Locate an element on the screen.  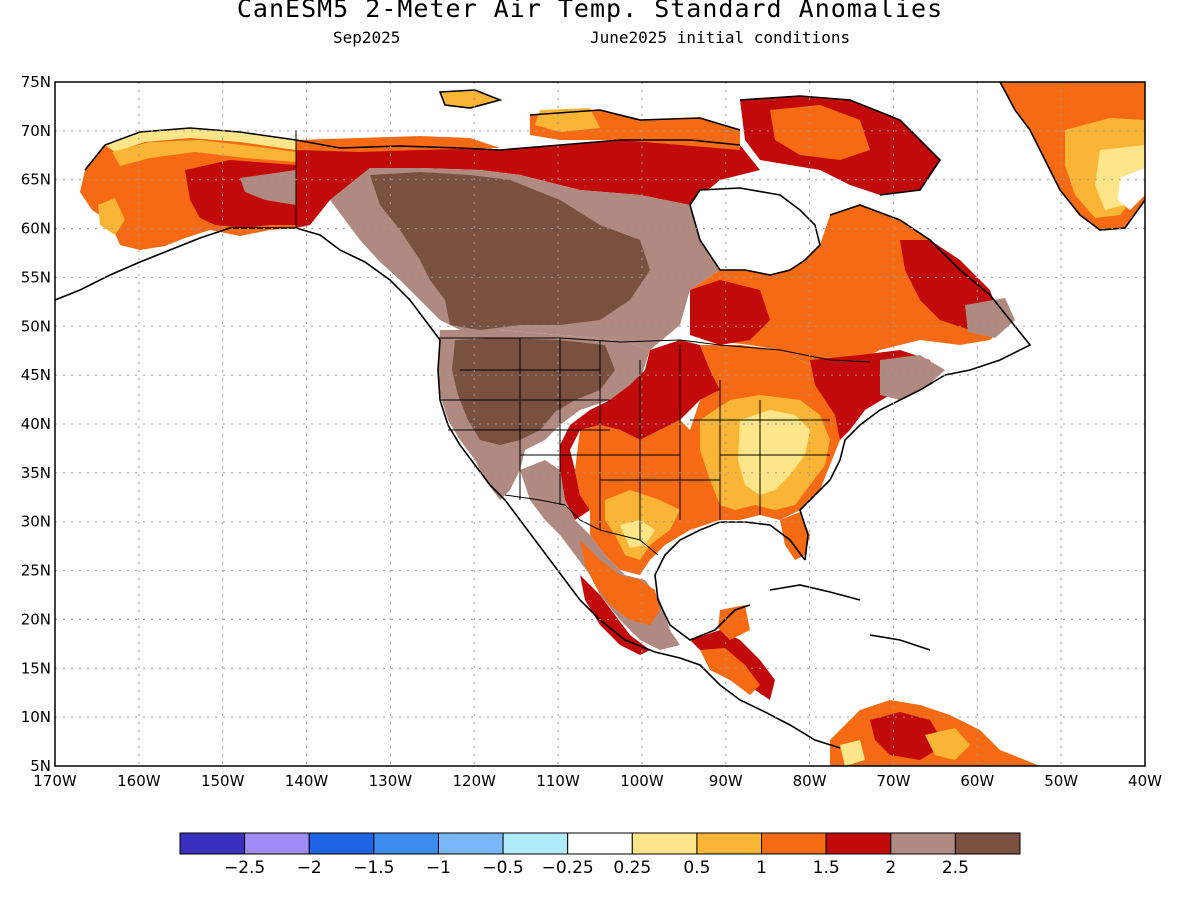
colorbar-labels: −2.5 −2 −1.5 −1 −0.5 −0.25 0.25 0.5 1 1.5 2 2.5 is located at coordinates (596, 868).